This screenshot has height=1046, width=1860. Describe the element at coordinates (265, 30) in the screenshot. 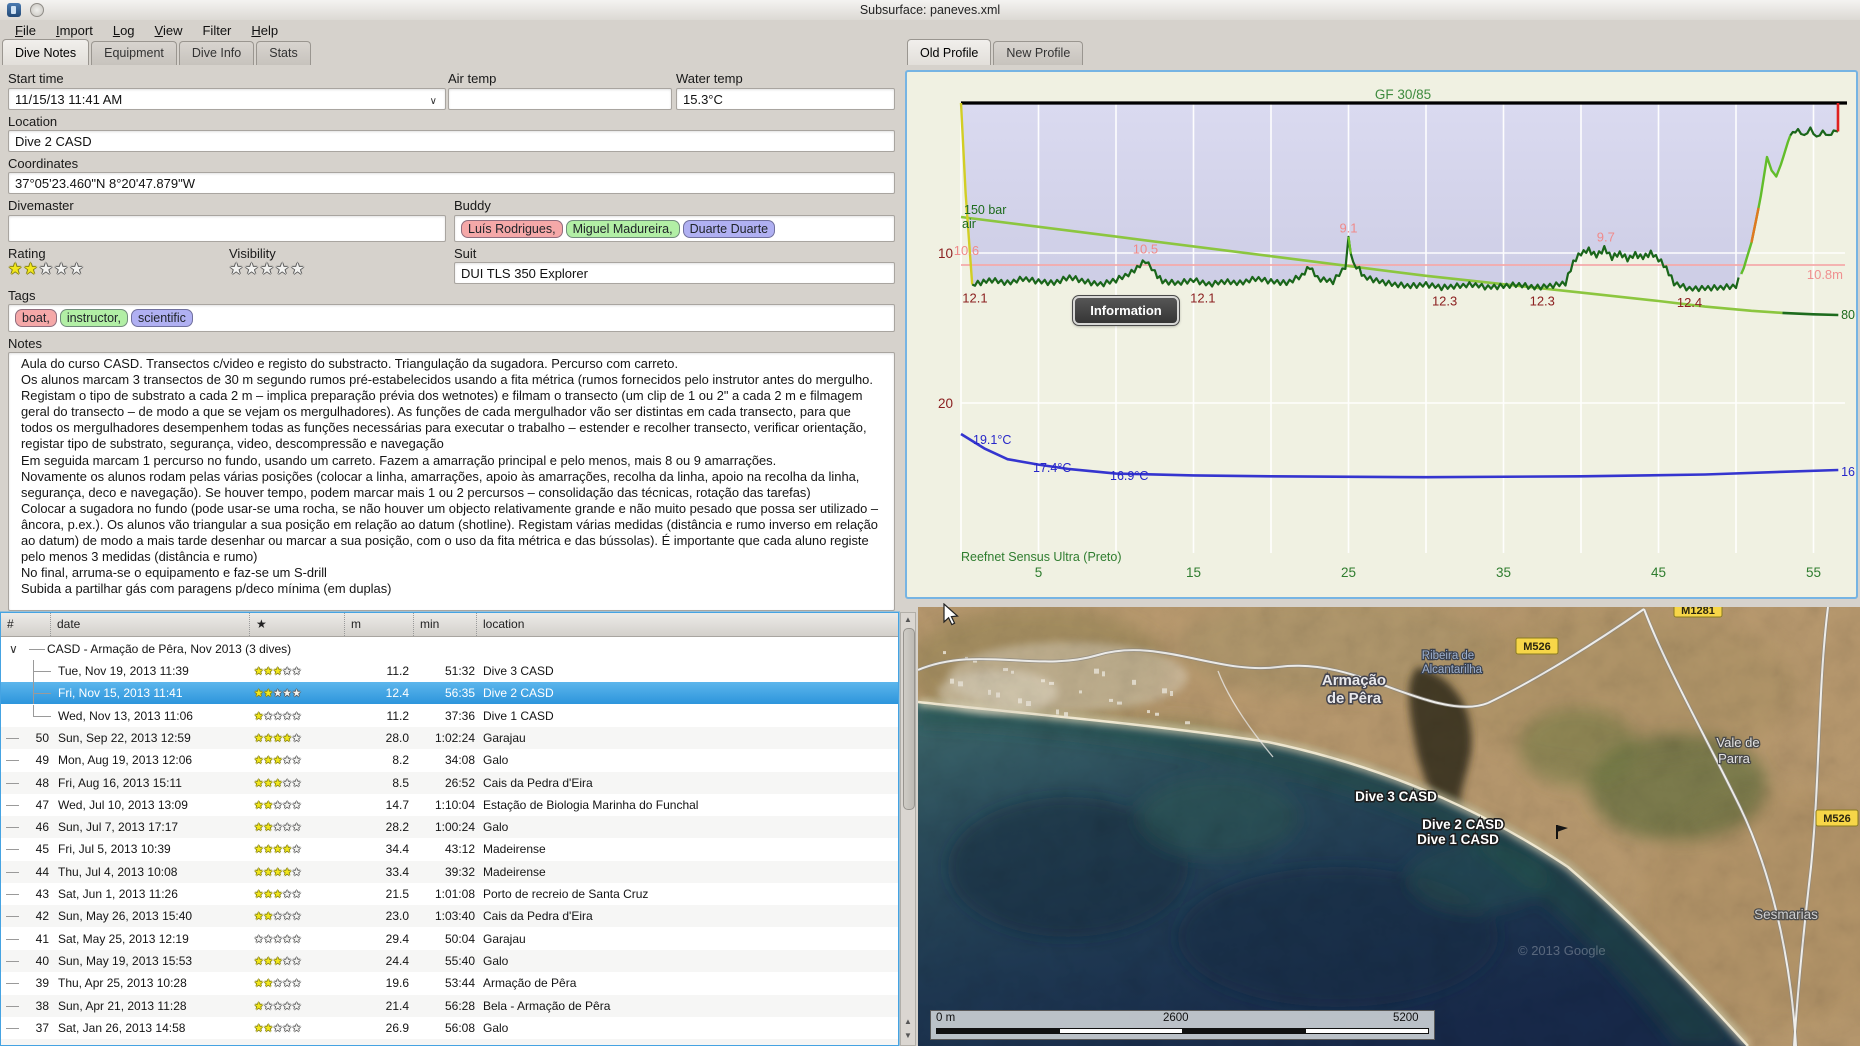

I see `menu-help: Help` at that location.